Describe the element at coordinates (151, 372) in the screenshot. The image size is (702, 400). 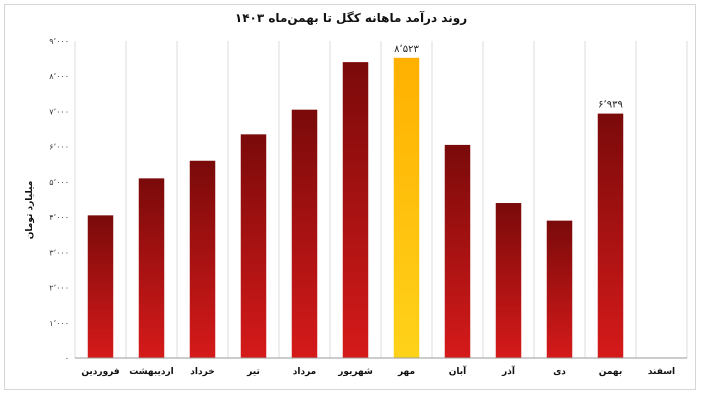
I see `x-tick-label: اردیبهشت` at that location.